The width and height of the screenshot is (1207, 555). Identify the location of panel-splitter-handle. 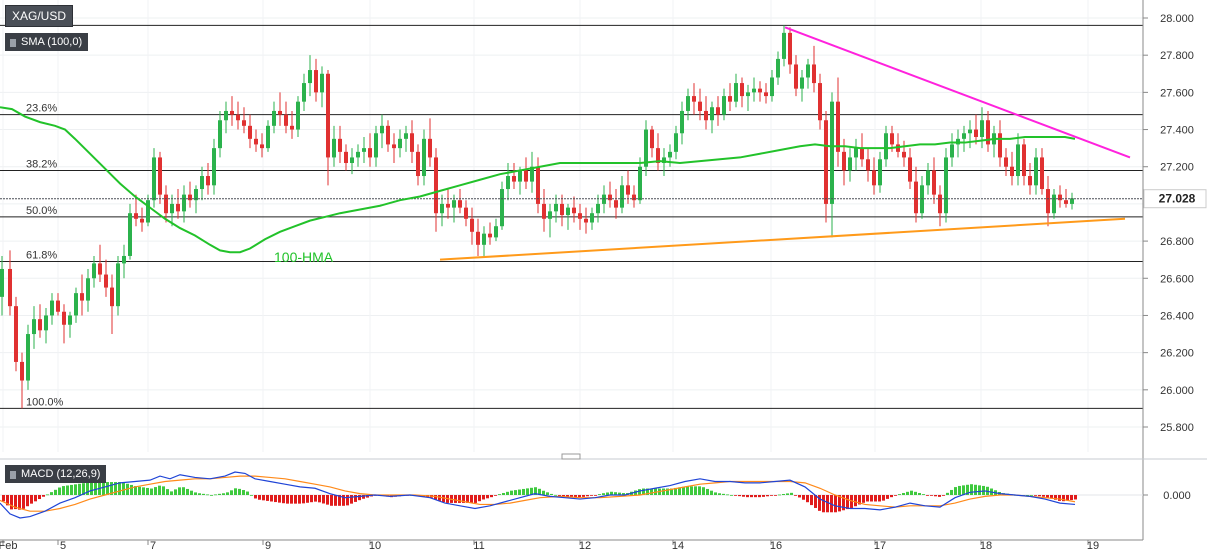
(571, 456).